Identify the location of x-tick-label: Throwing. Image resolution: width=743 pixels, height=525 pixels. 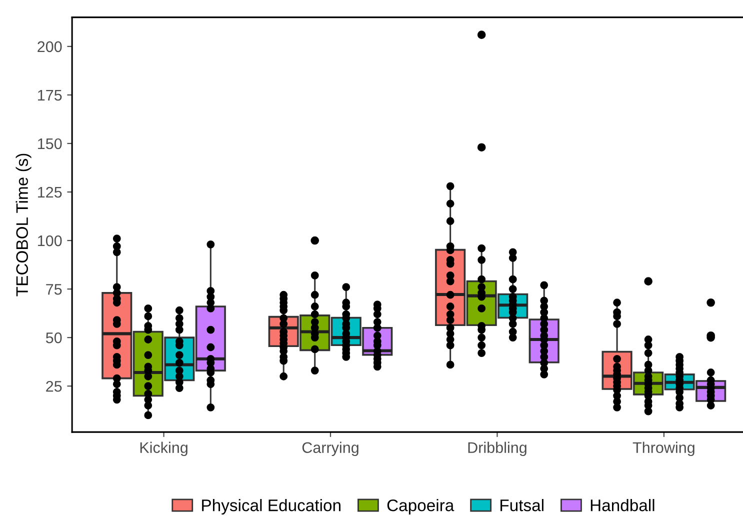
(663, 449).